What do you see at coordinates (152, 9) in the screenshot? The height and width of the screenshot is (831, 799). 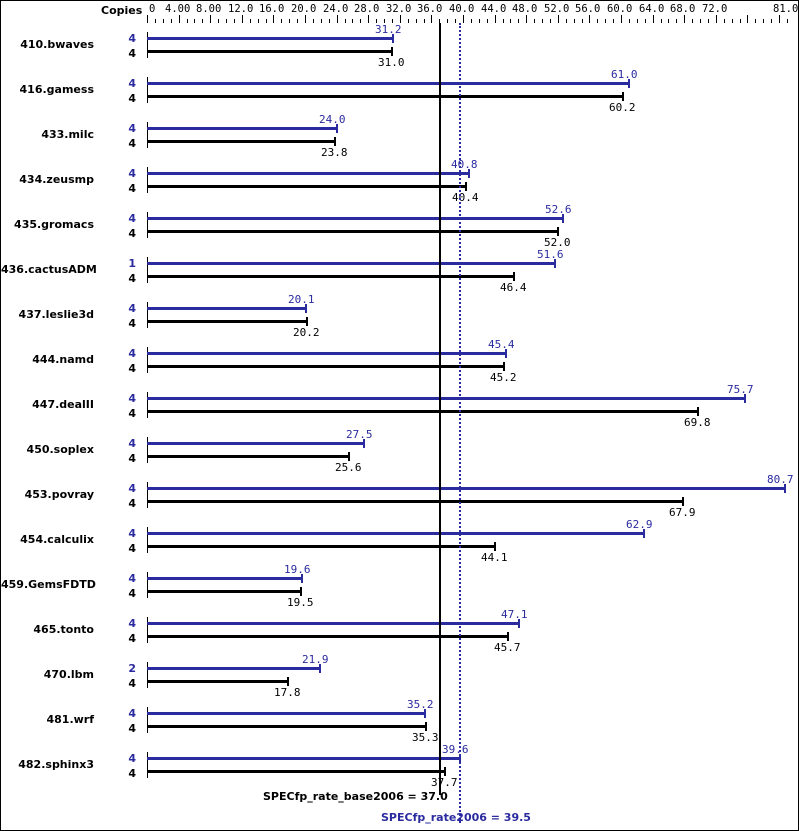 I see `x-tick-label: 0` at bounding box center [152, 9].